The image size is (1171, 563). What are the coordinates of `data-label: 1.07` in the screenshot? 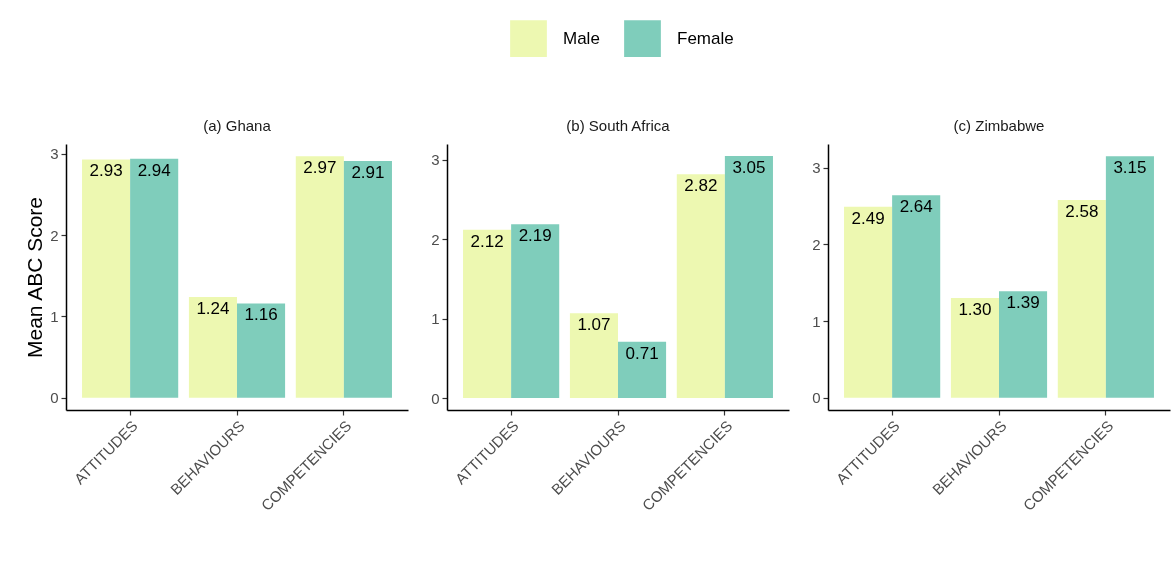 It's located at (594, 325).